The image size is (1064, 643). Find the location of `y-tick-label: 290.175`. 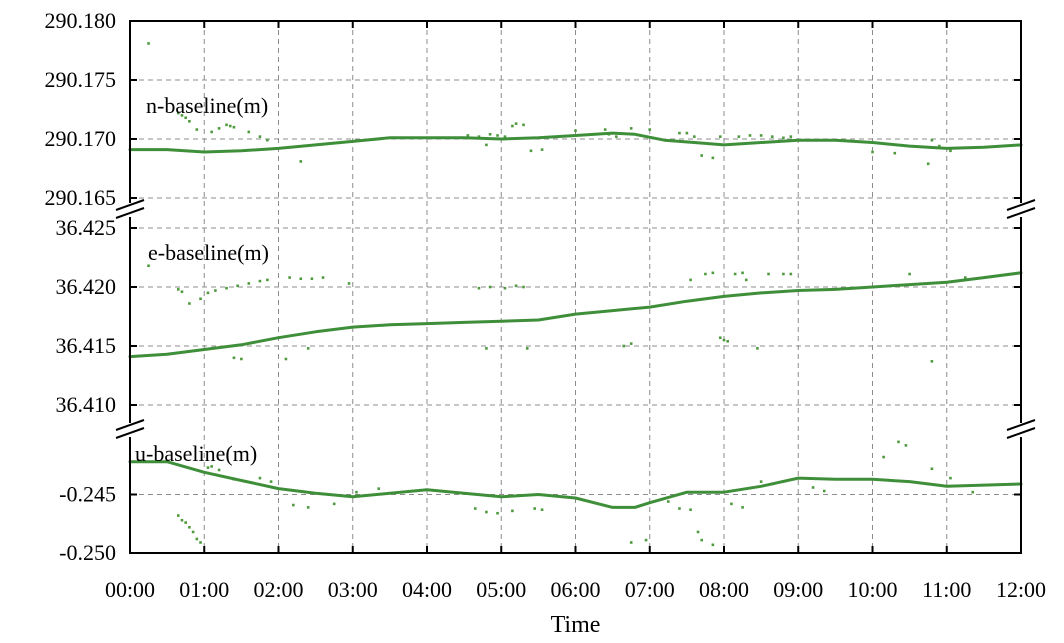

y-tick-label: 290.175 is located at coordinates (81, 79).